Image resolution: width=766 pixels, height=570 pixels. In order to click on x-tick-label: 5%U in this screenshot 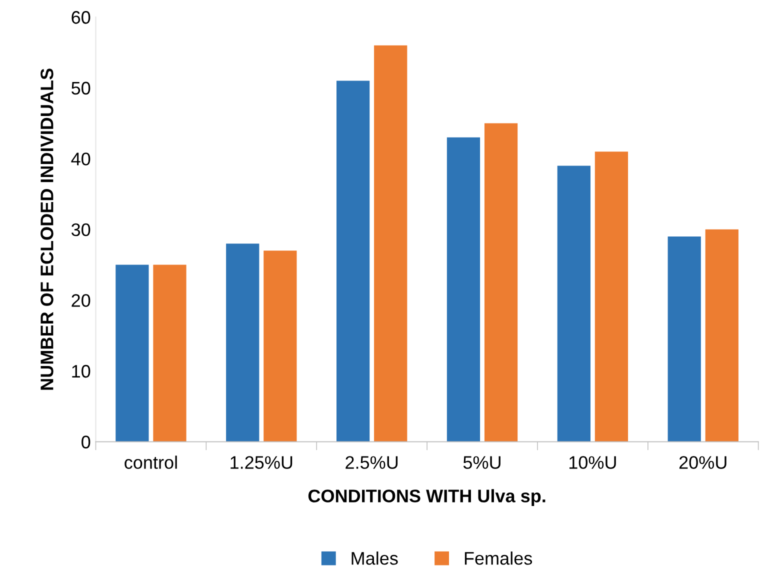, I will do `click(481, 462)`.